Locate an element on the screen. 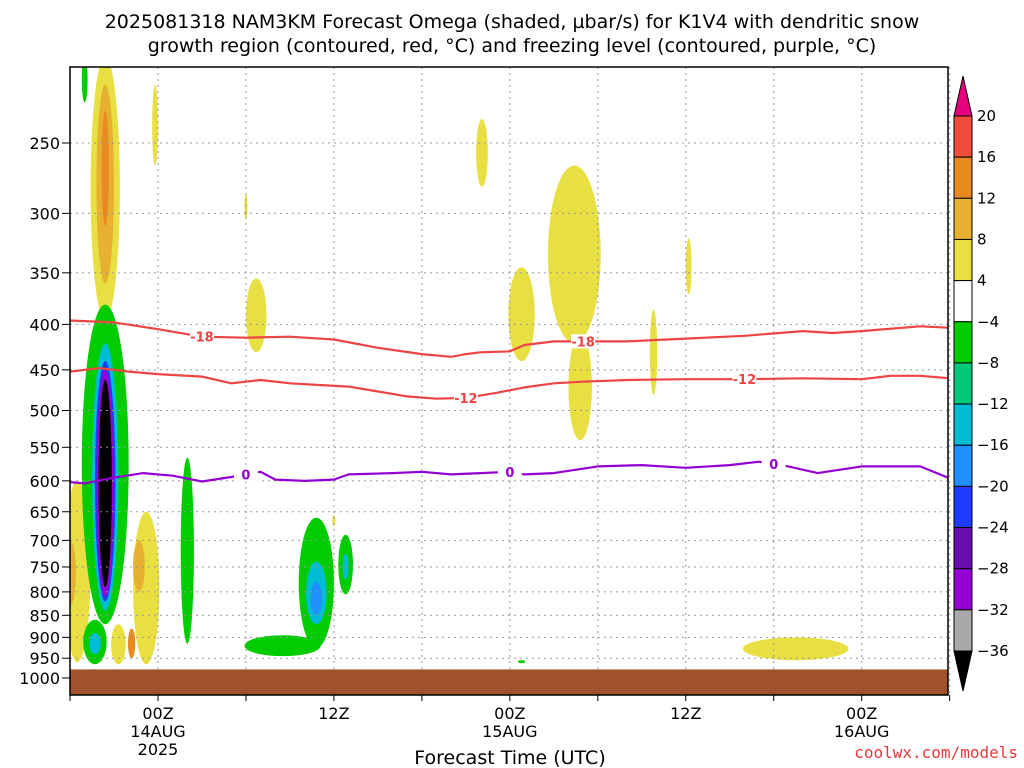  omega-region-green-15aug-dot is located at coordinates (521, 662).